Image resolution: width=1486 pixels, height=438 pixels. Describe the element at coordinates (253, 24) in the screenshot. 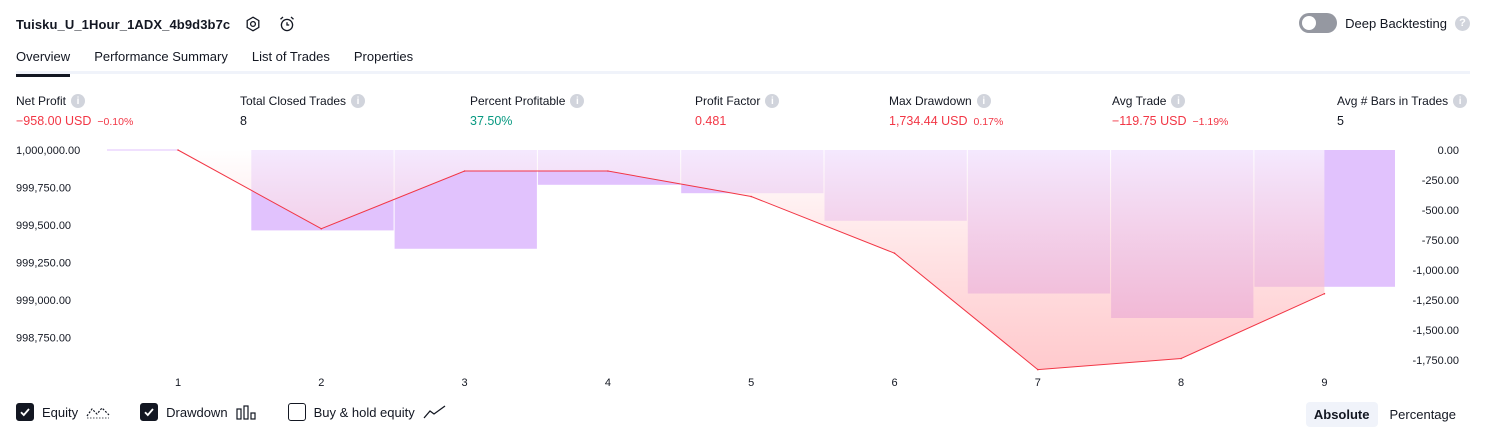

I see `settings-gear-icon` at that location.